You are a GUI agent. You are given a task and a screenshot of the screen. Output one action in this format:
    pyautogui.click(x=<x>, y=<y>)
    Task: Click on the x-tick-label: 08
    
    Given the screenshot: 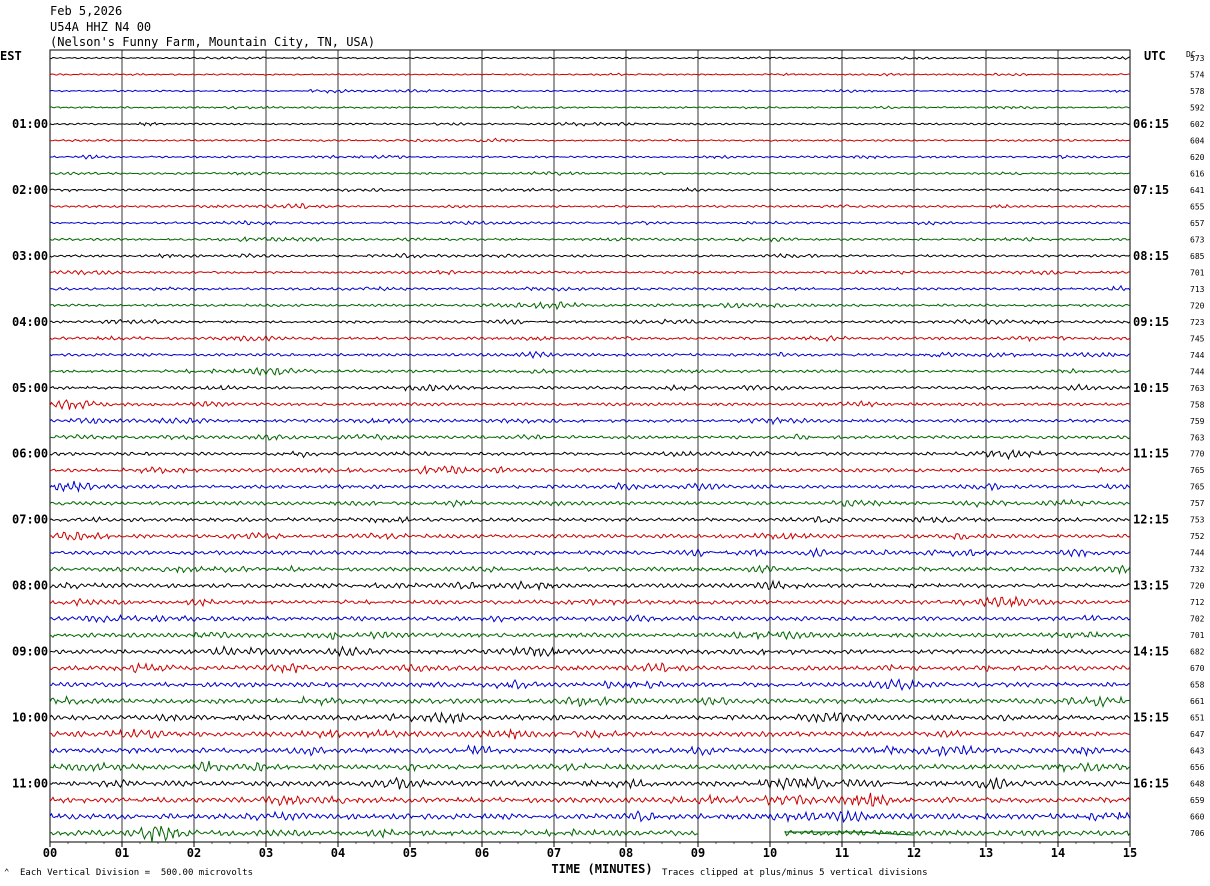 What is the action you would take?
    pyautogui.click(x=626, y=853)
    